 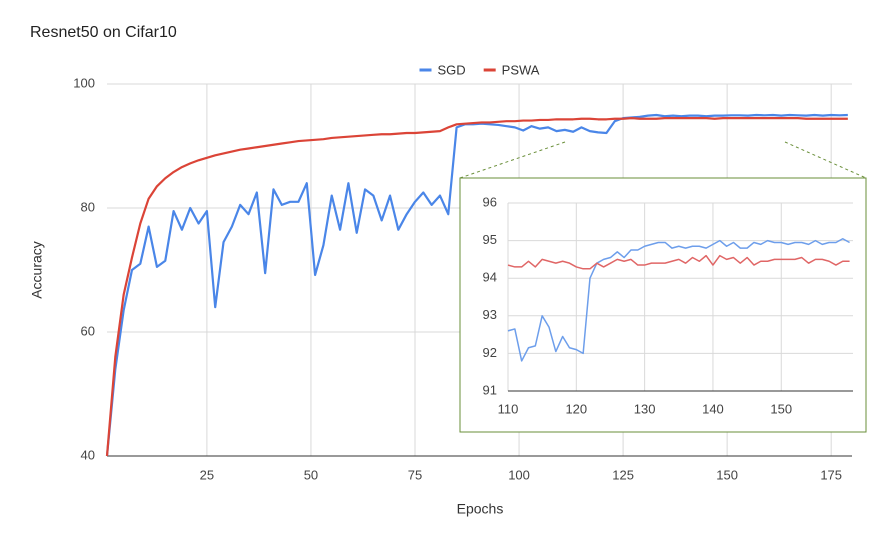 What do you see at coordinates (479, 69) in the screenshot?
I see `legend: SGD PSWA` at bounding box center [479, 69].